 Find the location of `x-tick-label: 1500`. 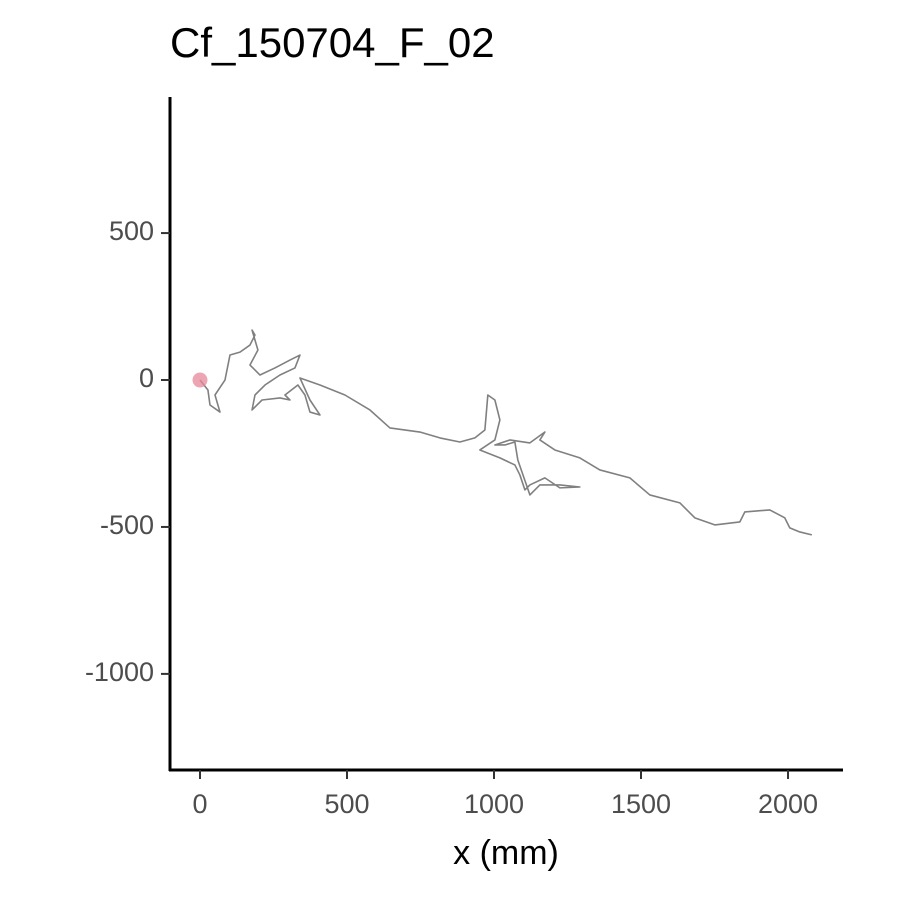

x-tick-label: 1500 is located at coordinates (641, 804).